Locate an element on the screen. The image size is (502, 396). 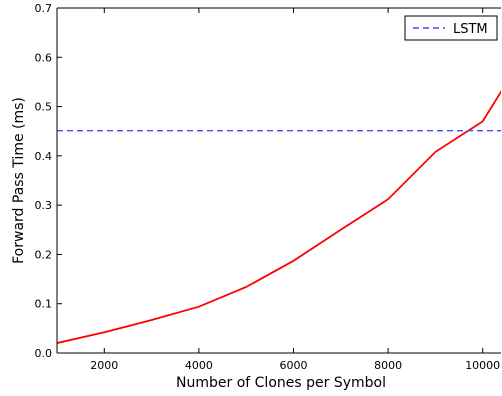
legend-box is located at coordinates (451, 28).